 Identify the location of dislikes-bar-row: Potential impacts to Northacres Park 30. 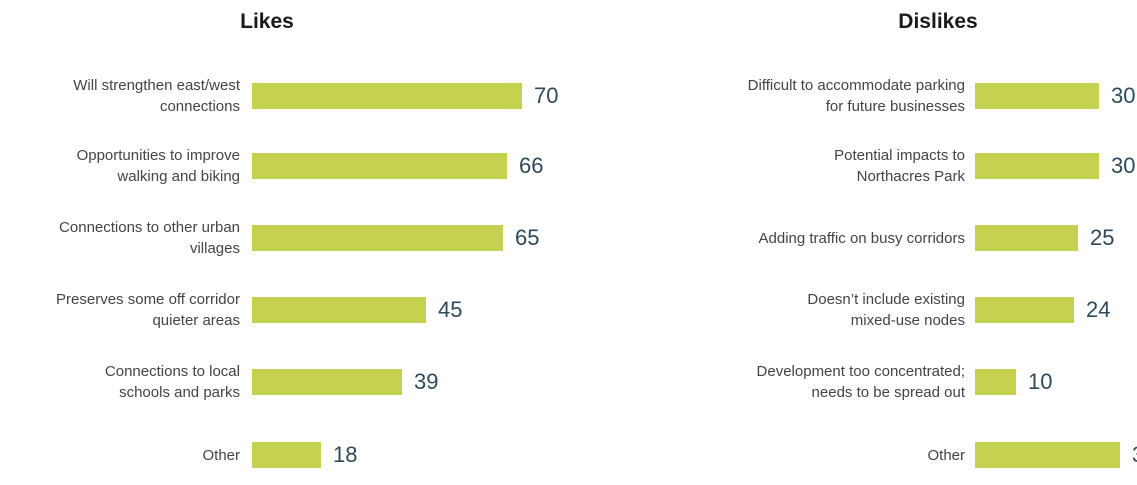
(858, 166).